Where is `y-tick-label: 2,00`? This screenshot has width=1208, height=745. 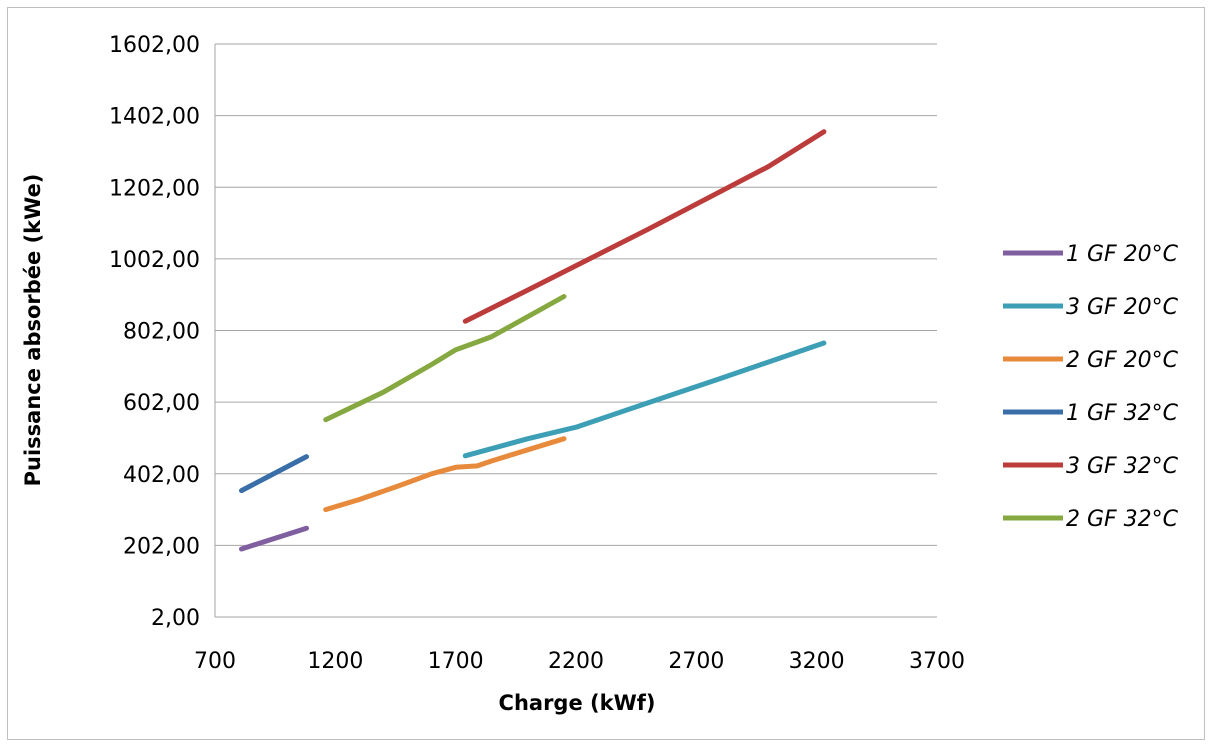 y-tick-label: 2,00 is located at coordinates (175, 618).